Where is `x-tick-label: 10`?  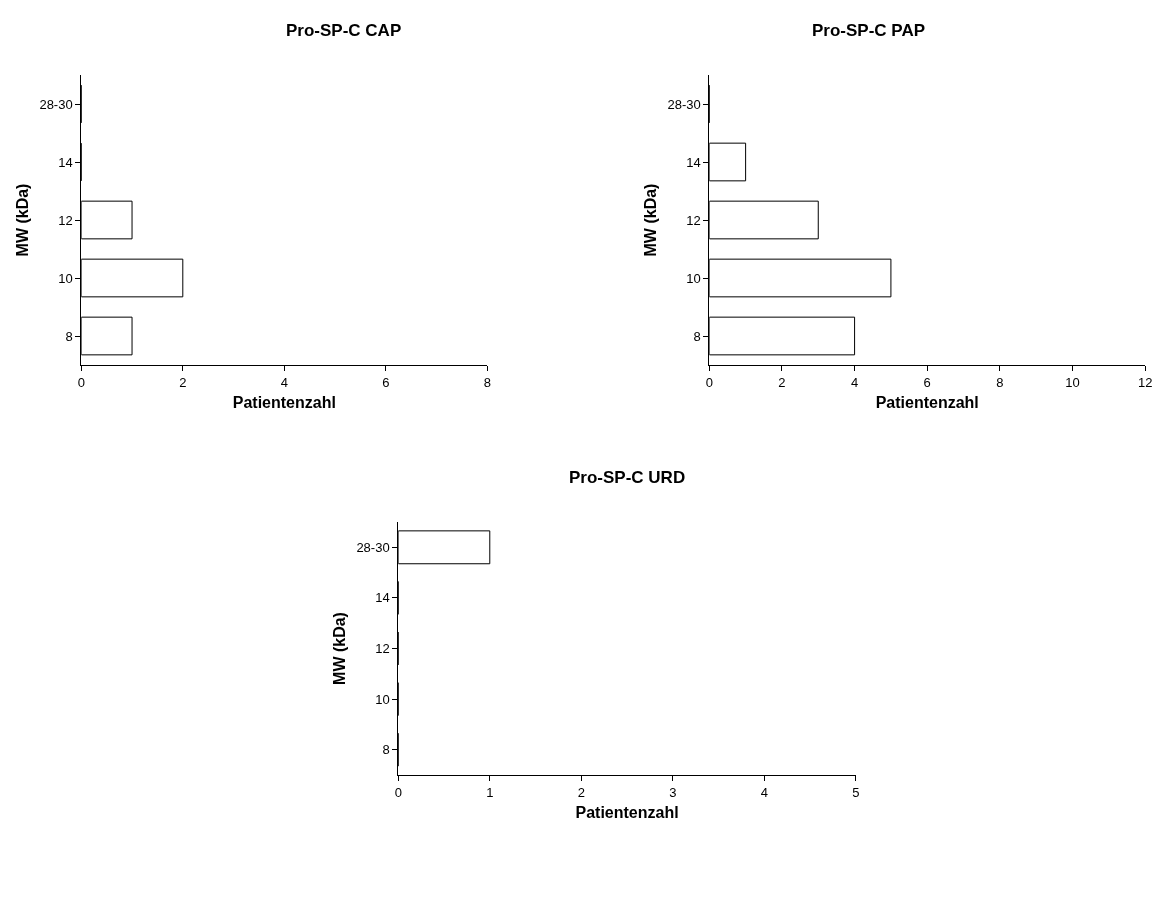 x-tick-label: 10 is located at coordinates (1072, 382).